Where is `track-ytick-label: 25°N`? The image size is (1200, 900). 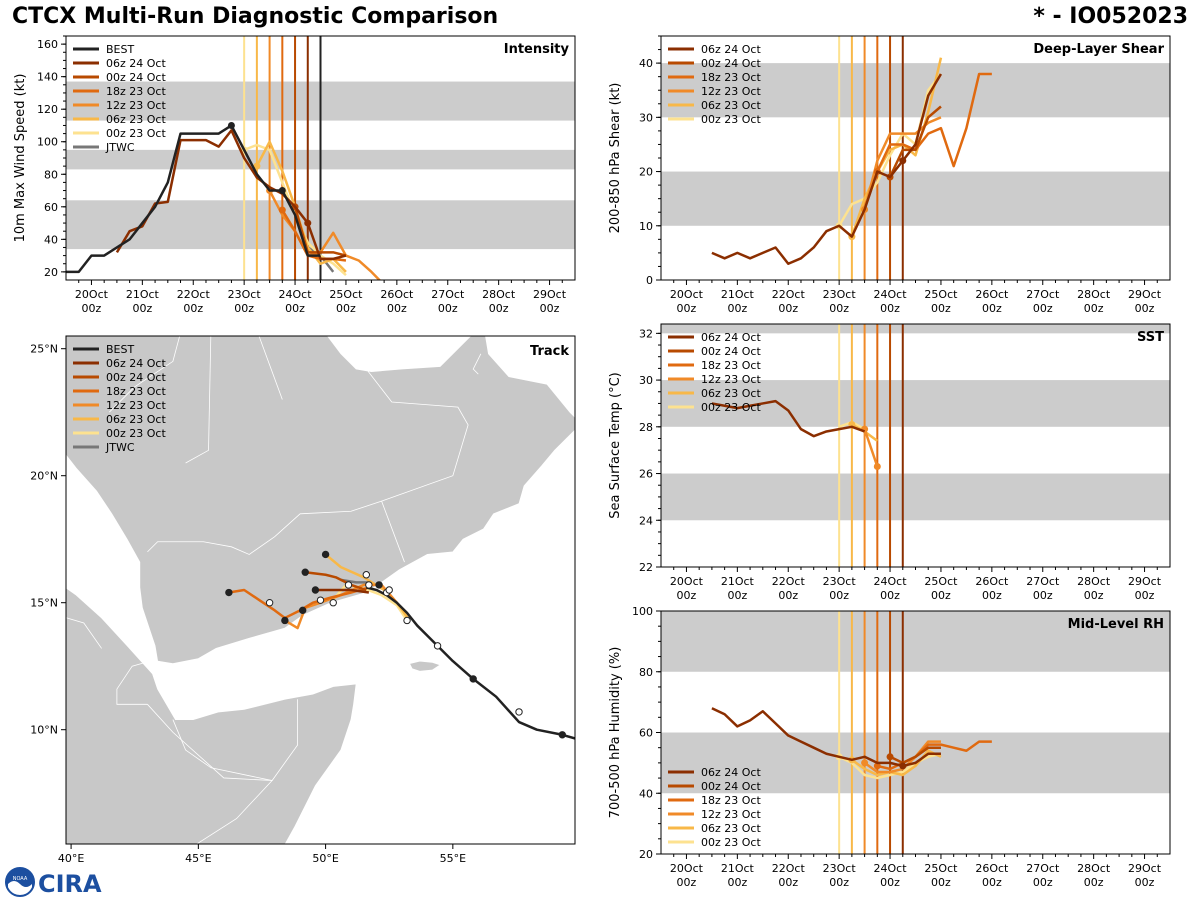 track-ytick-label: 25°N is located at coordinates (44, 349).